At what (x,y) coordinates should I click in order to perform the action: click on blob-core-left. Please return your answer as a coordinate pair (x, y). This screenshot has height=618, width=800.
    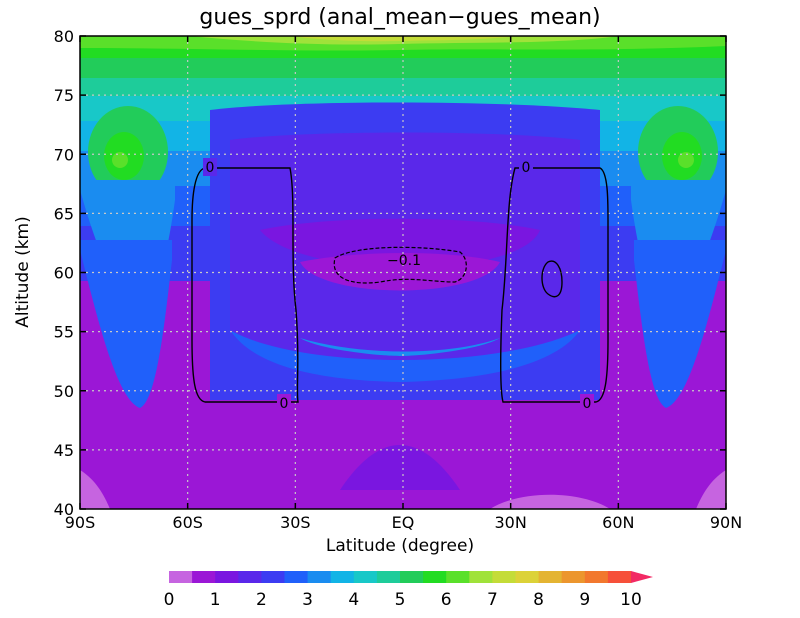
    Looking at the image, I should click on (120, 160).